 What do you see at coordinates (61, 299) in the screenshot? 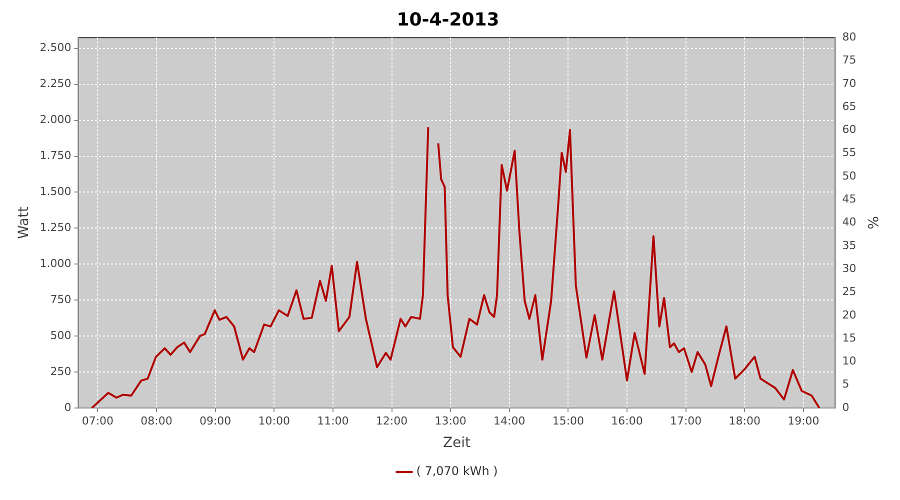
I see `y-tick-label: 750` at bounding box center [61, 299].